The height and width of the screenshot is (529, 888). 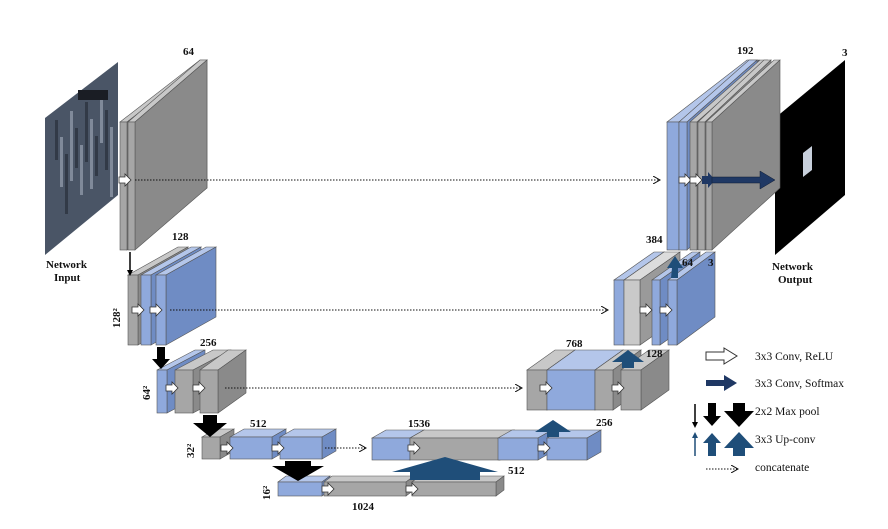 What do you see at coordinates (787, 412) in the screenshot?
I see `legend-label: 2x2 Max pool` at bounding box center [787, 412].